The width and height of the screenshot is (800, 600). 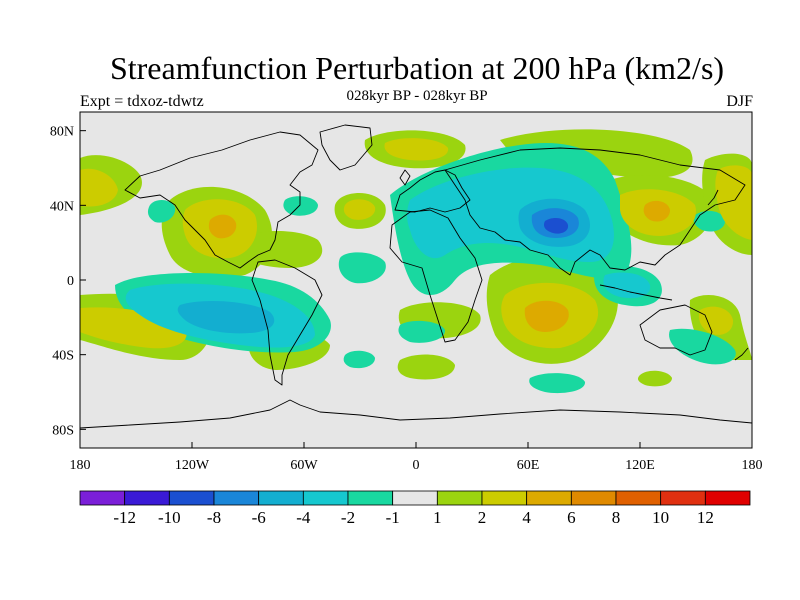 I want to click on contour-aus-east, so click(x=702, y=346).